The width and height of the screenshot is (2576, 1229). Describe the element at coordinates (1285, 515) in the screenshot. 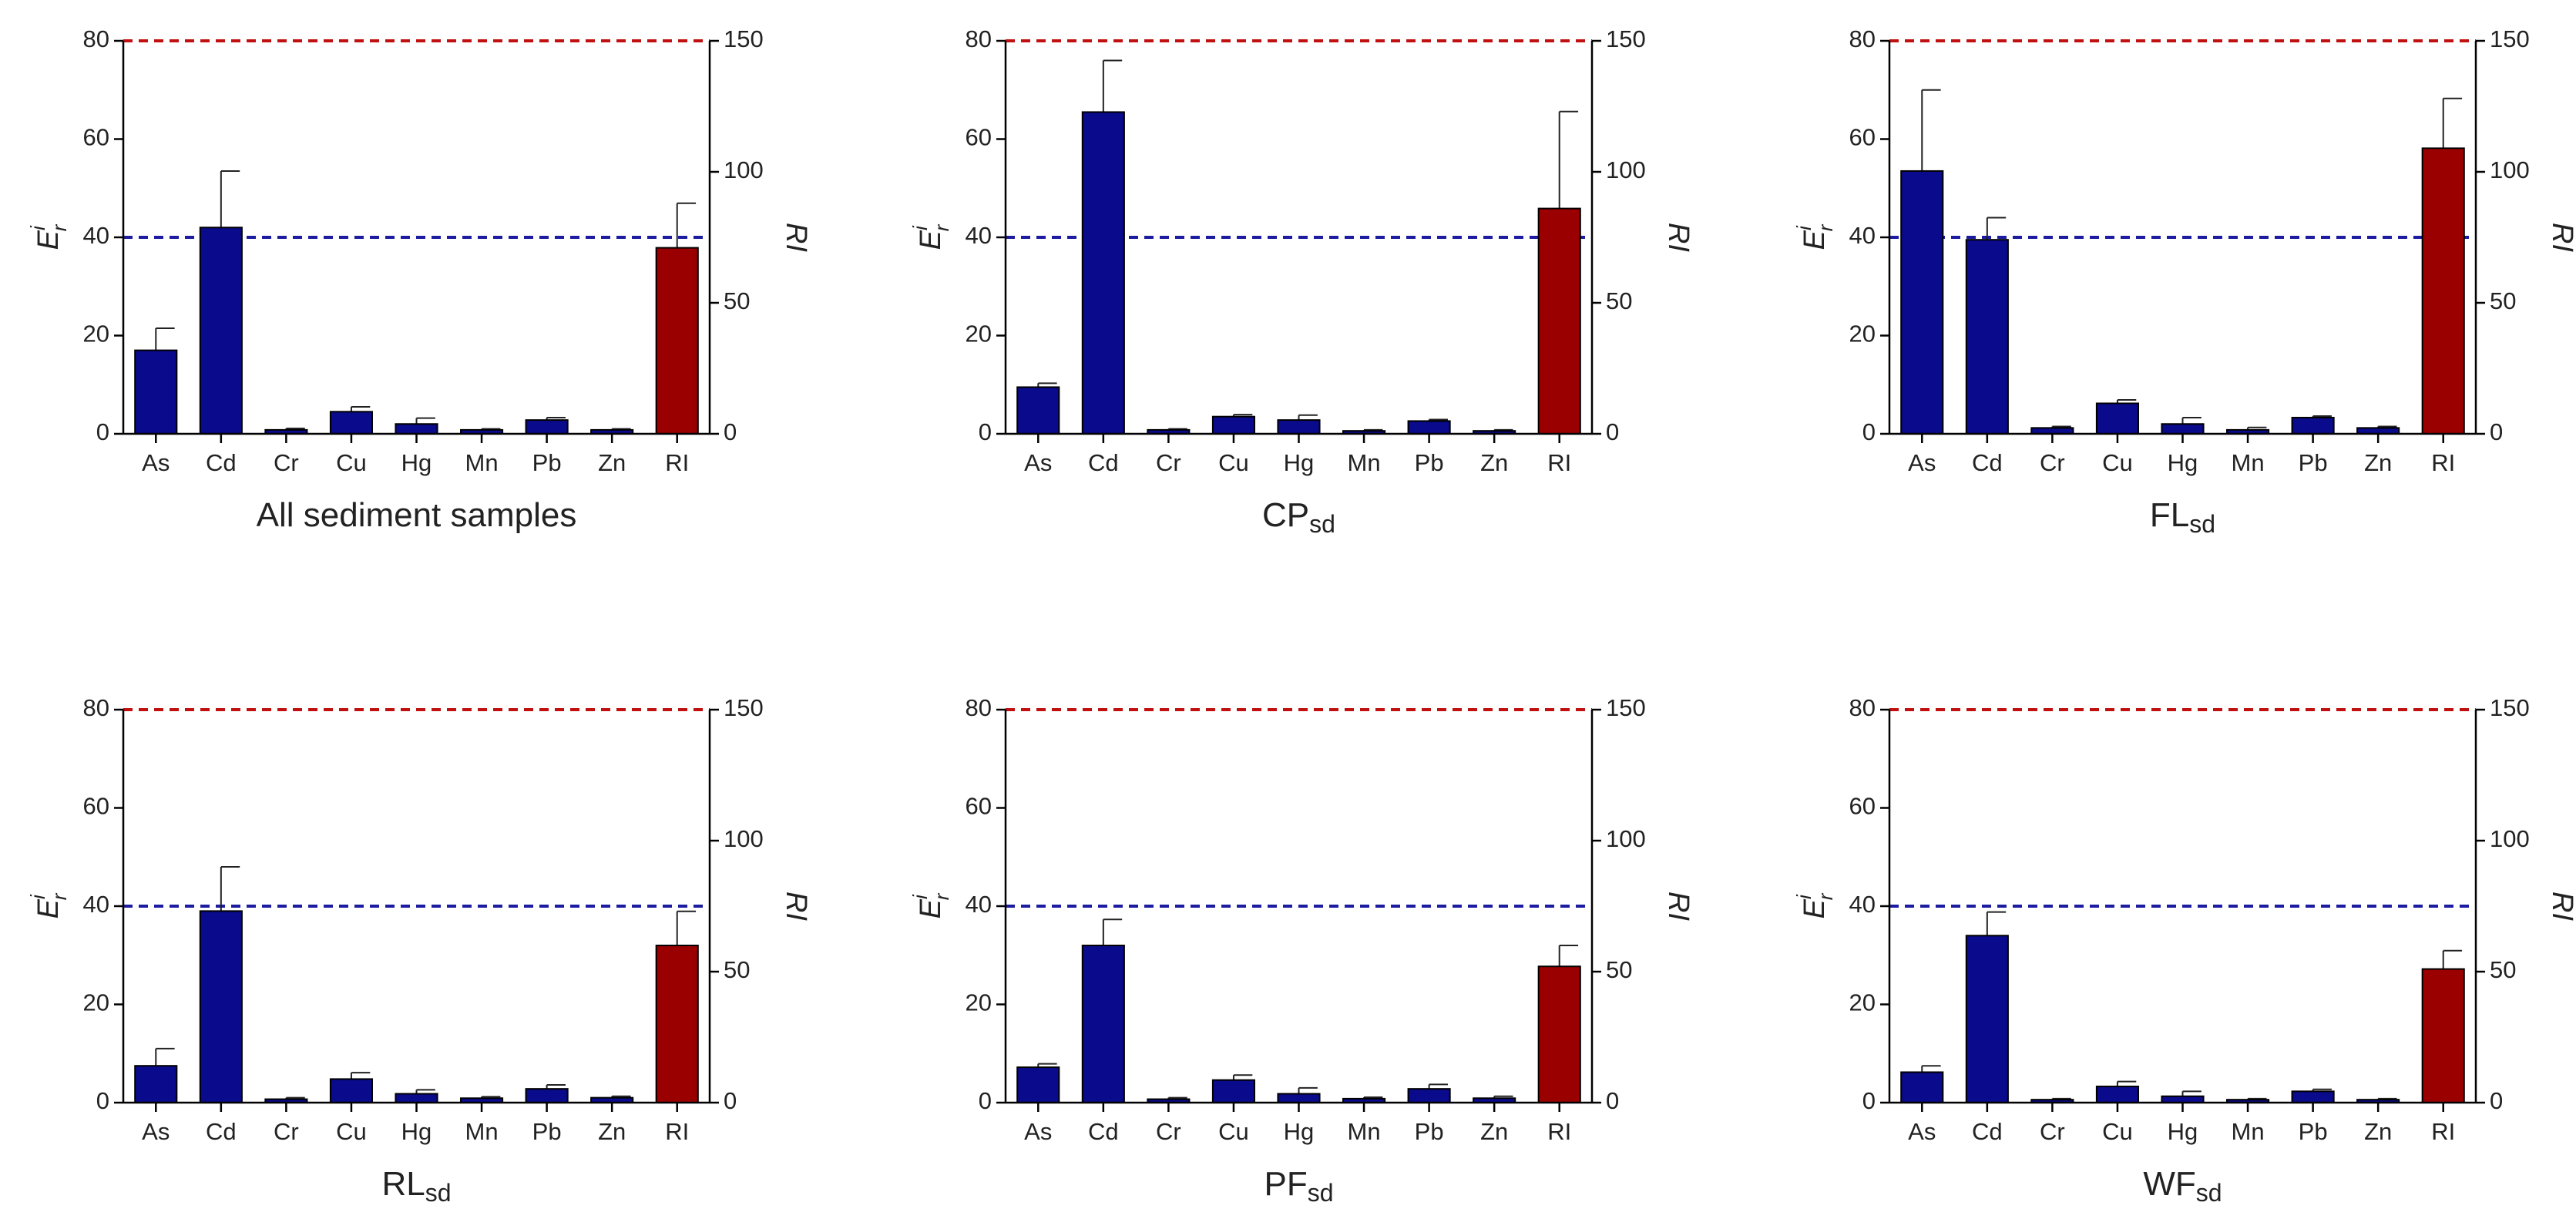

I see `title-main: CP` at that location.